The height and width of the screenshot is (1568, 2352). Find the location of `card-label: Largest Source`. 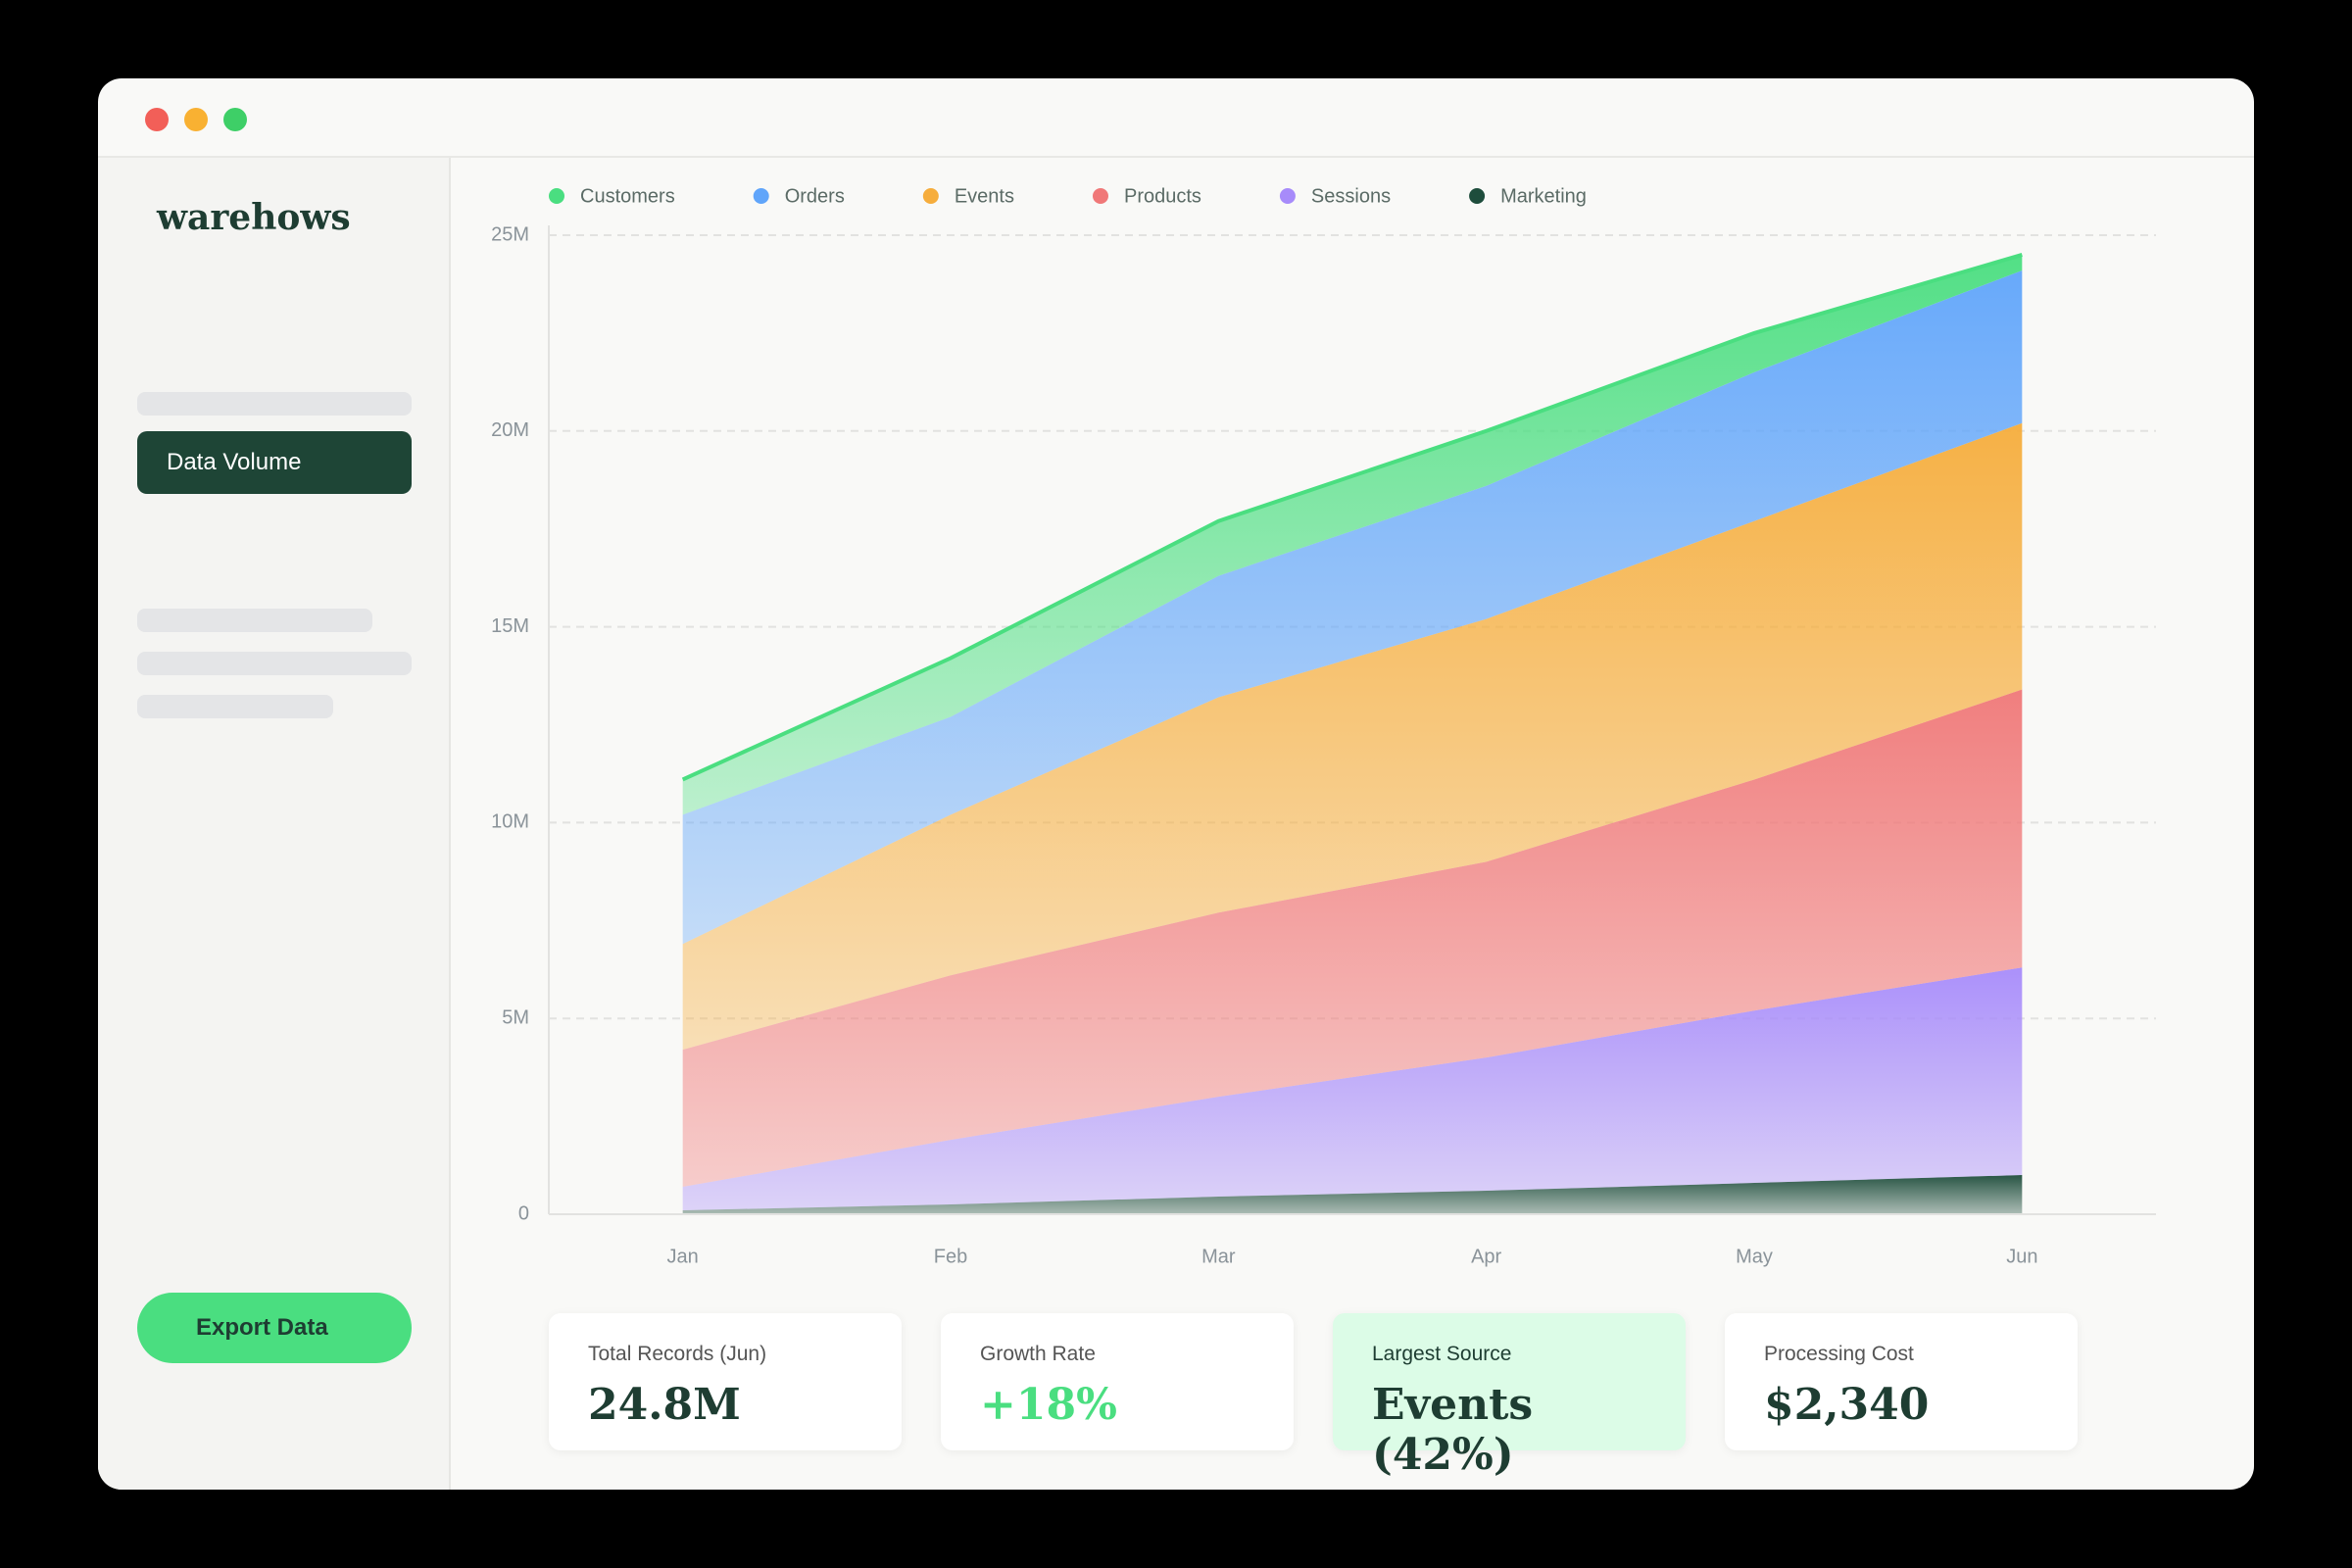

card-label: Largest Source is located at coordinates (1442, 1354).